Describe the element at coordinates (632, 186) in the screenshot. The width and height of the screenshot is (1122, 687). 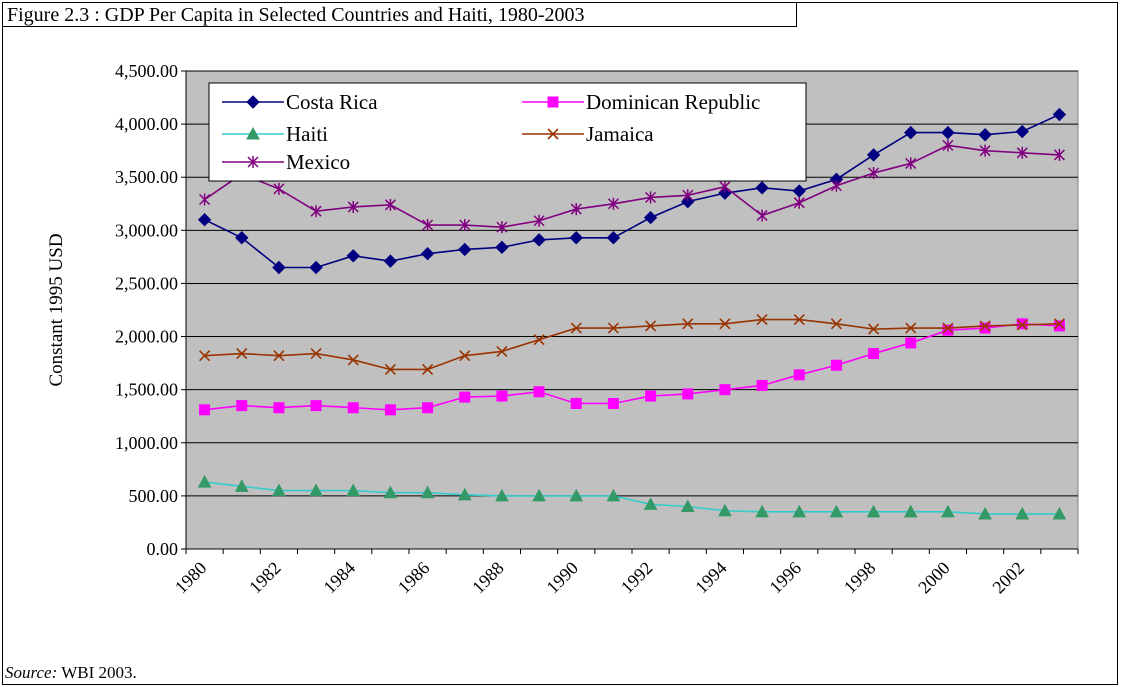
I see `series-mexico` at that location.